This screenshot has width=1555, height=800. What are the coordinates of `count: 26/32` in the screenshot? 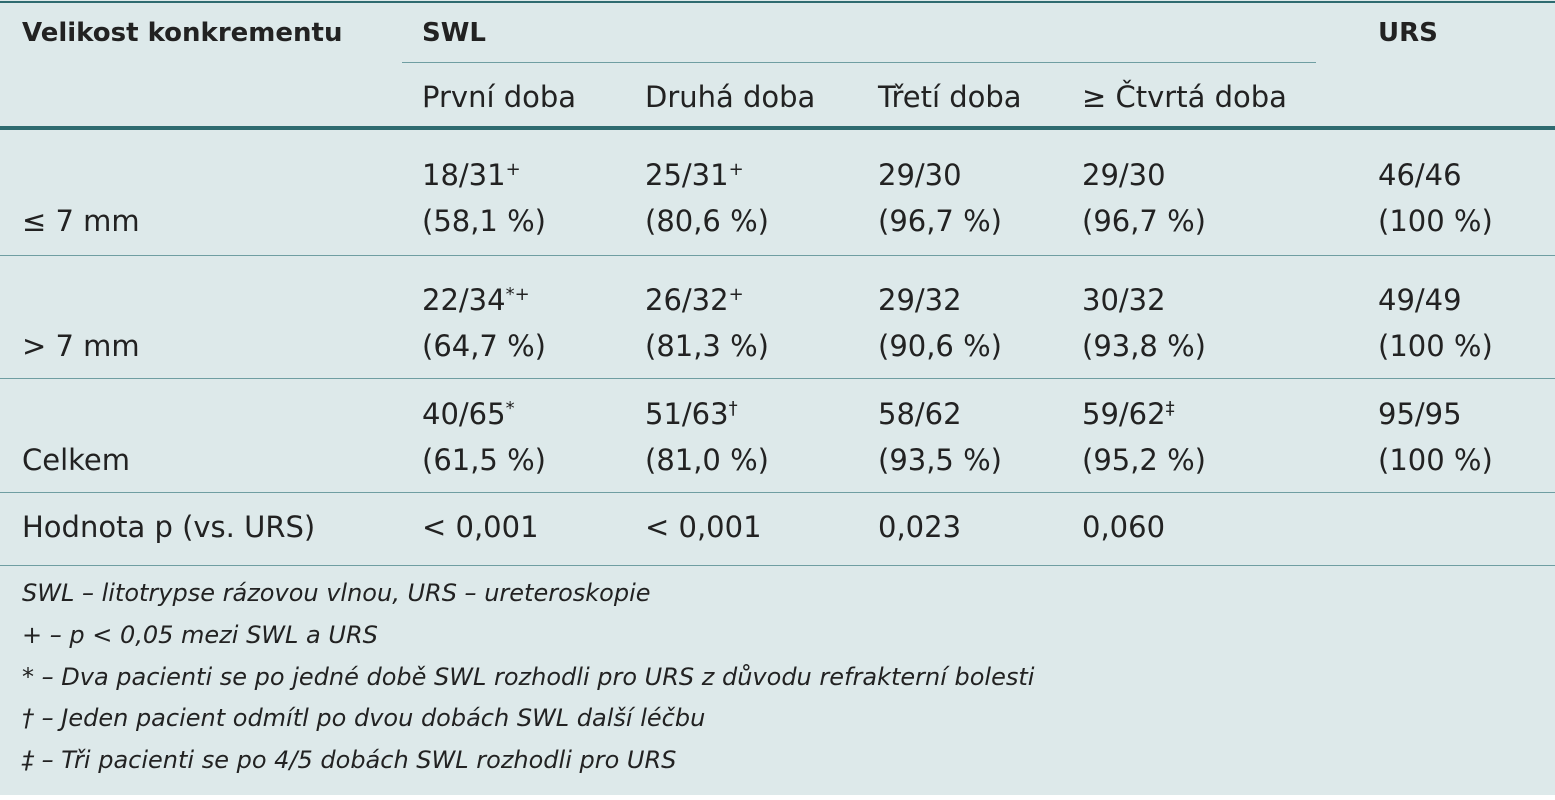 It's located at (687, 300).